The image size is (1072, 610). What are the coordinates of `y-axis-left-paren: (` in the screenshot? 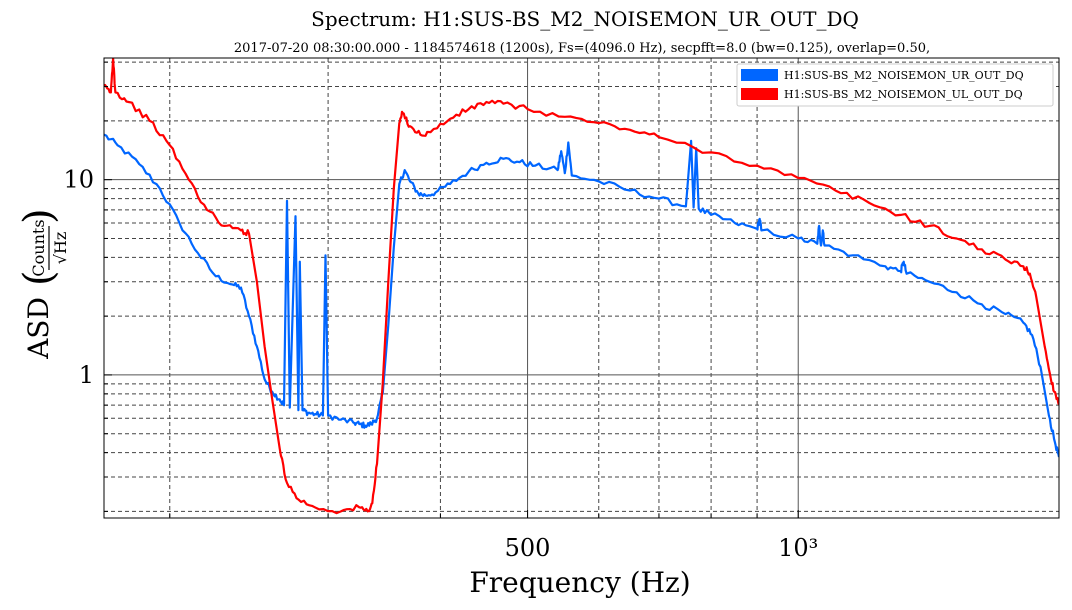 It's located at (39, 278).